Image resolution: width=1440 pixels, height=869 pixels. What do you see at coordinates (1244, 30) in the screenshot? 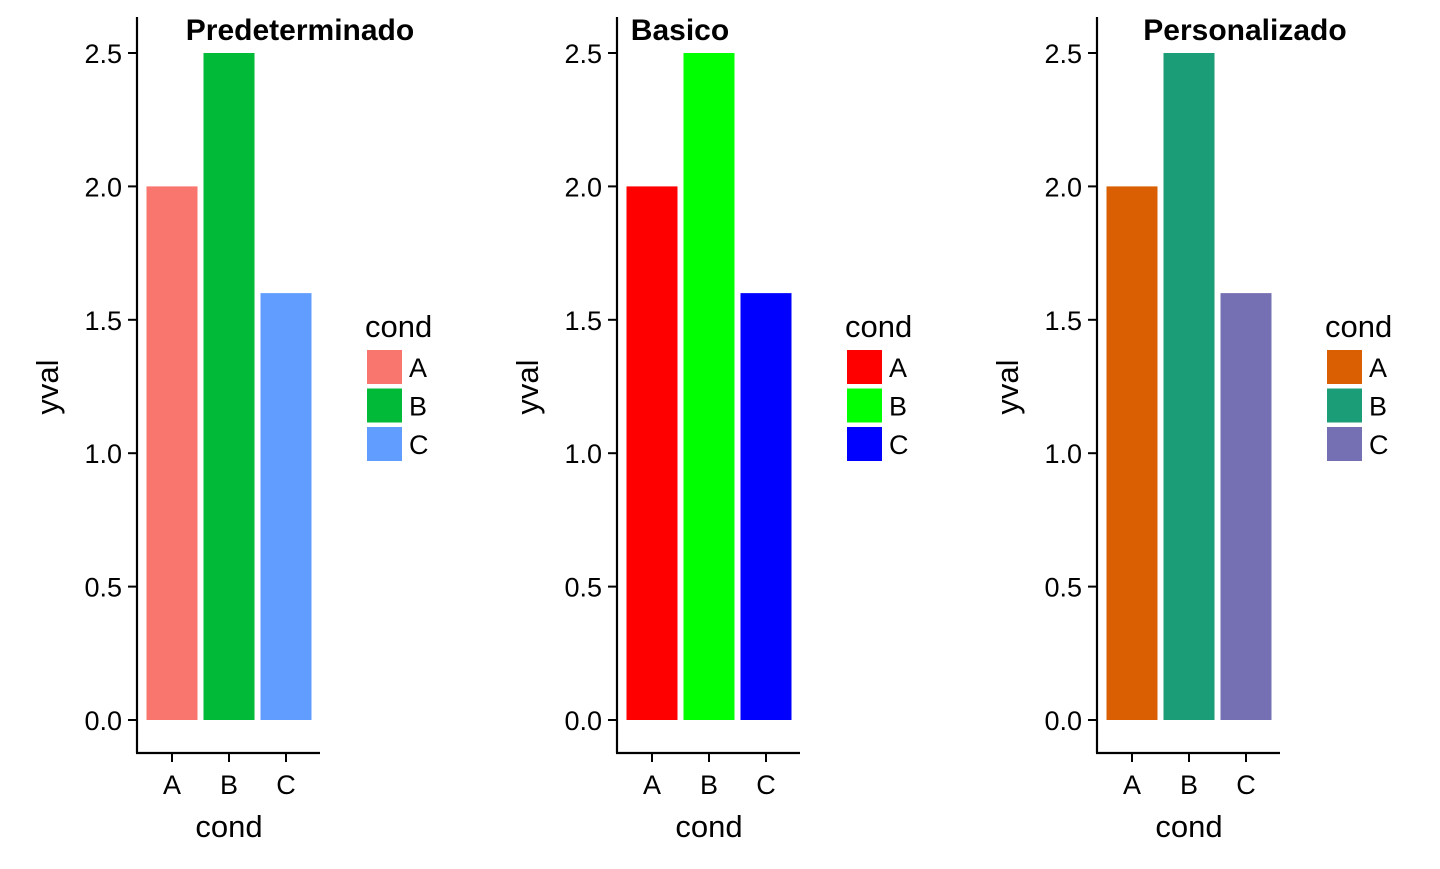
I see `panel-title: Personalizado` at bounding box center [1244, 30].